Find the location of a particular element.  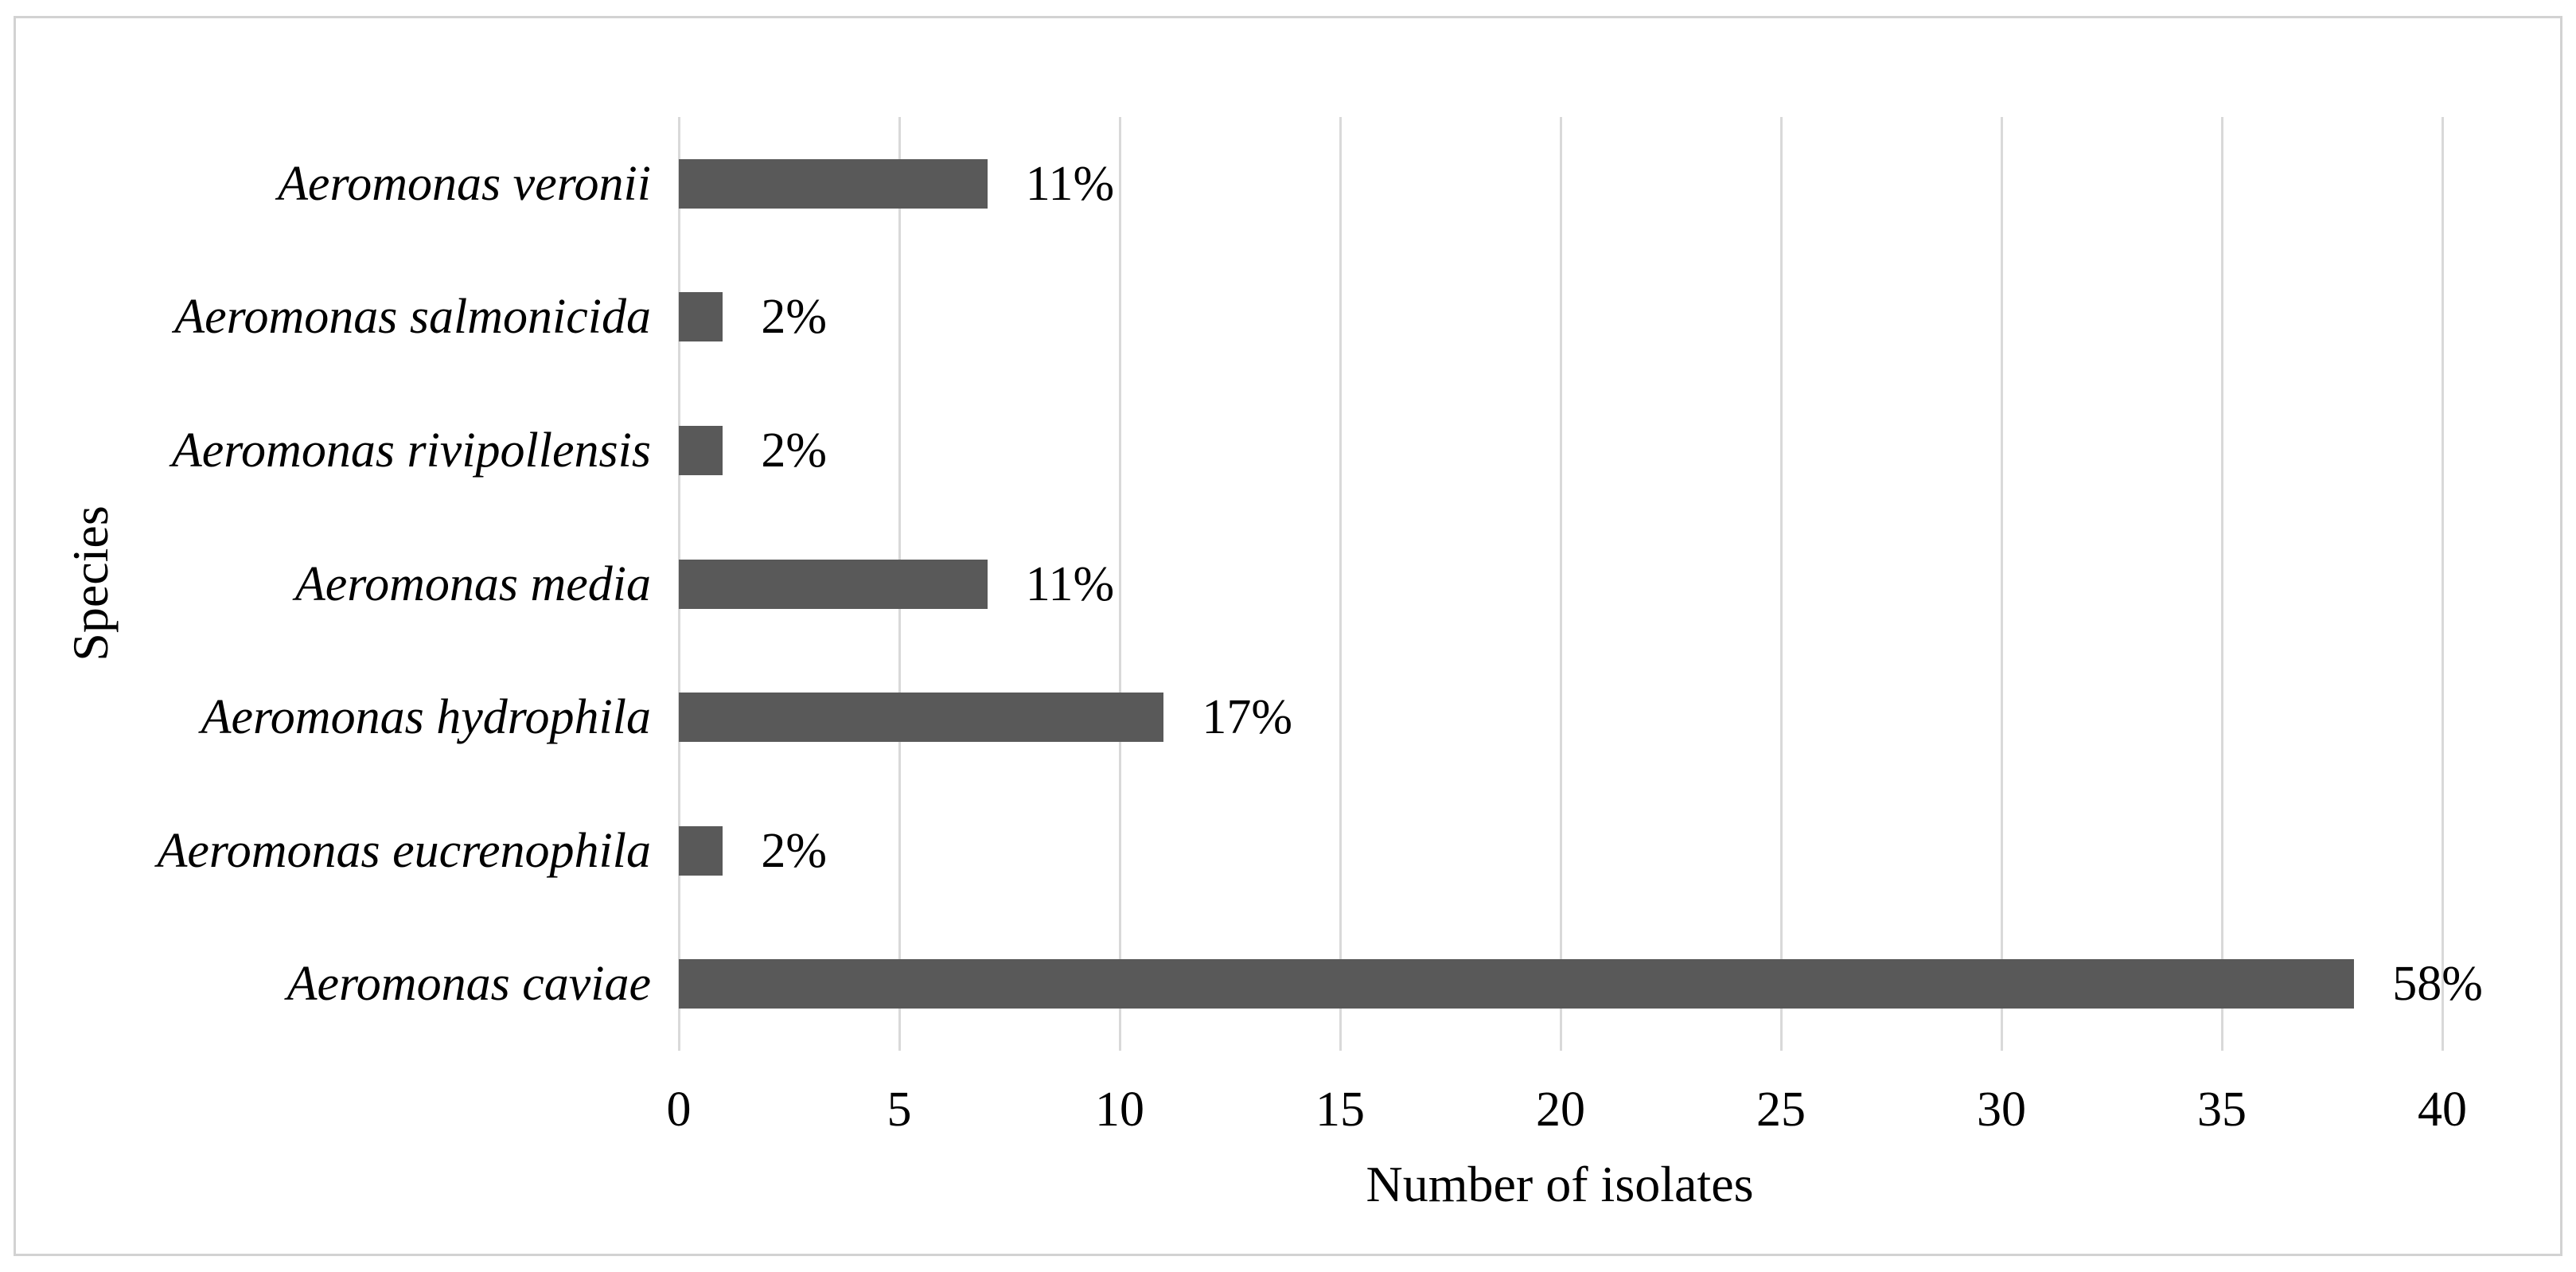

bar-value-label: 17% is located at coordinates (1247, 717).